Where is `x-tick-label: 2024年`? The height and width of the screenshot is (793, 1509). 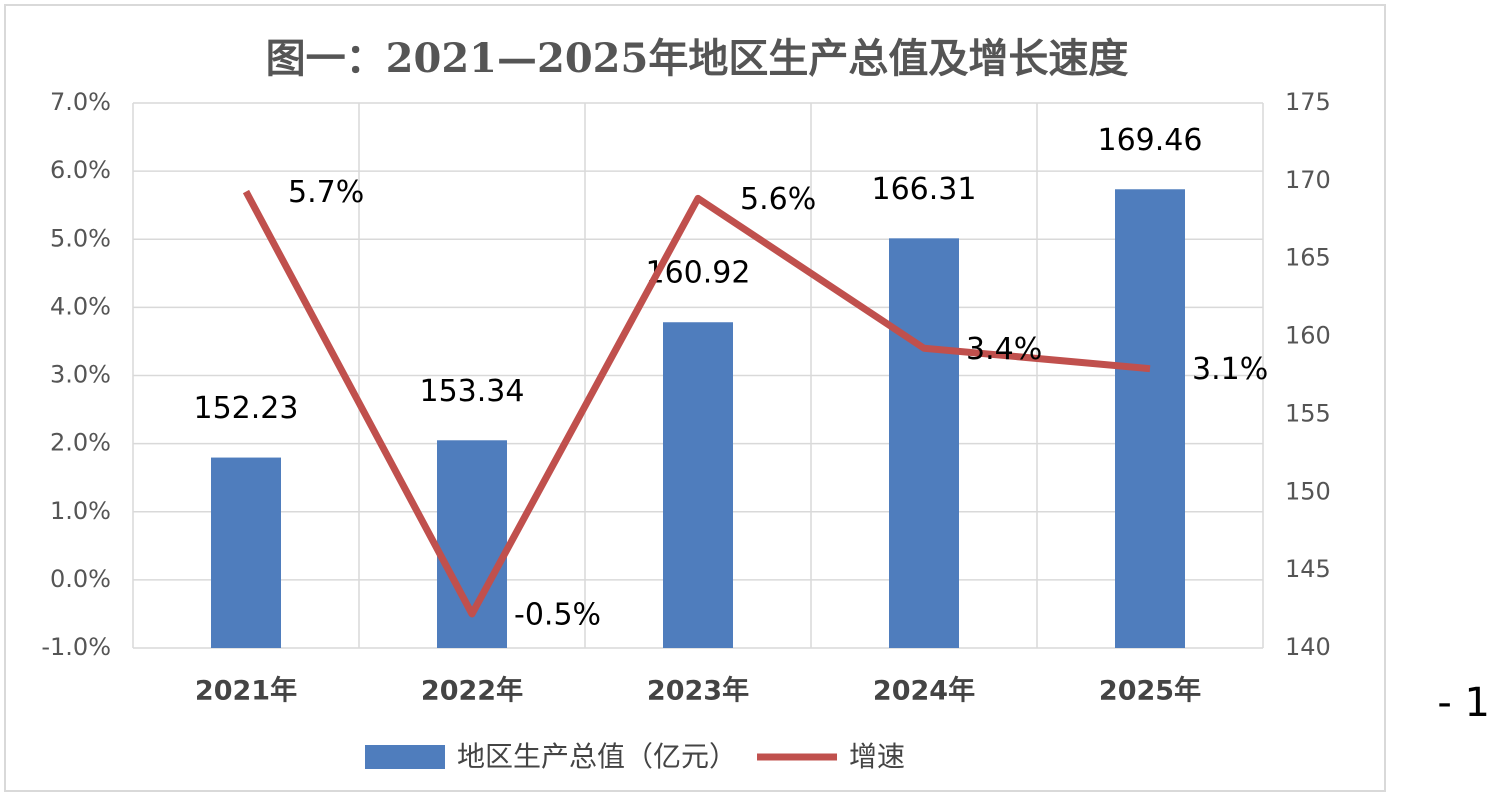 x-tick-label: 2024年 is located at coordinates (924, 691).